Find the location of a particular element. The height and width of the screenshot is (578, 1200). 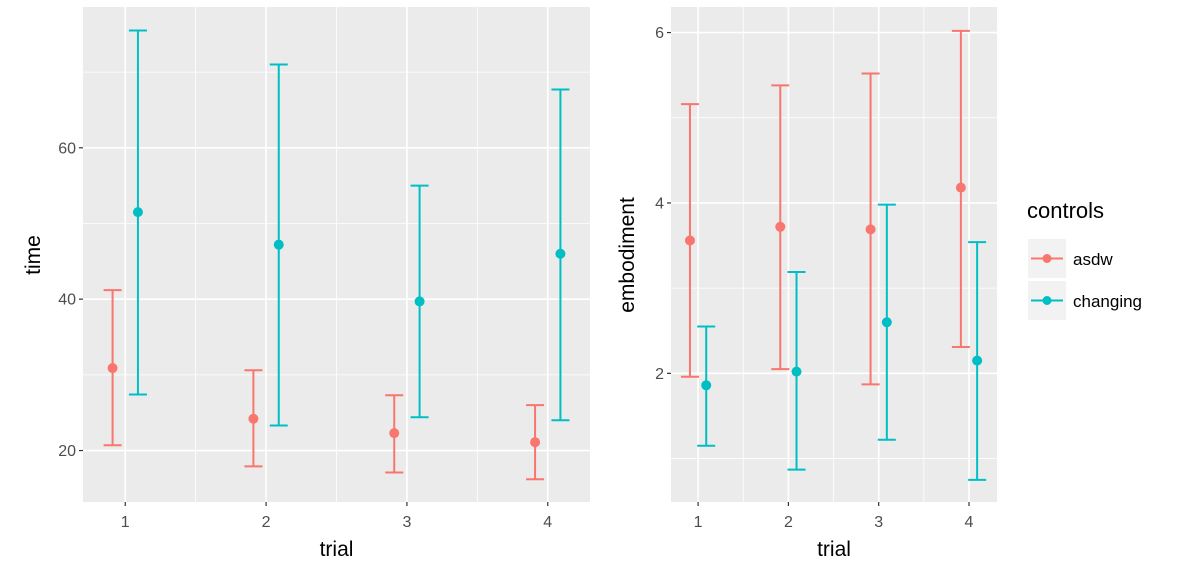

y-axis-title: time is located at coordinates (33, 255).